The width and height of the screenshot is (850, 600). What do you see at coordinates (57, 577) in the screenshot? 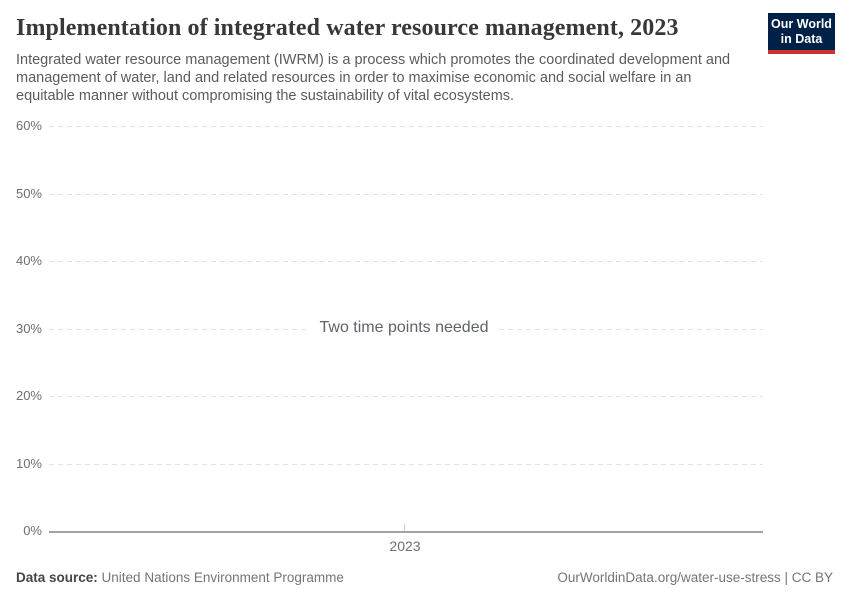
I see `data-source-label: Data source:` at bounding box center [57, 577].